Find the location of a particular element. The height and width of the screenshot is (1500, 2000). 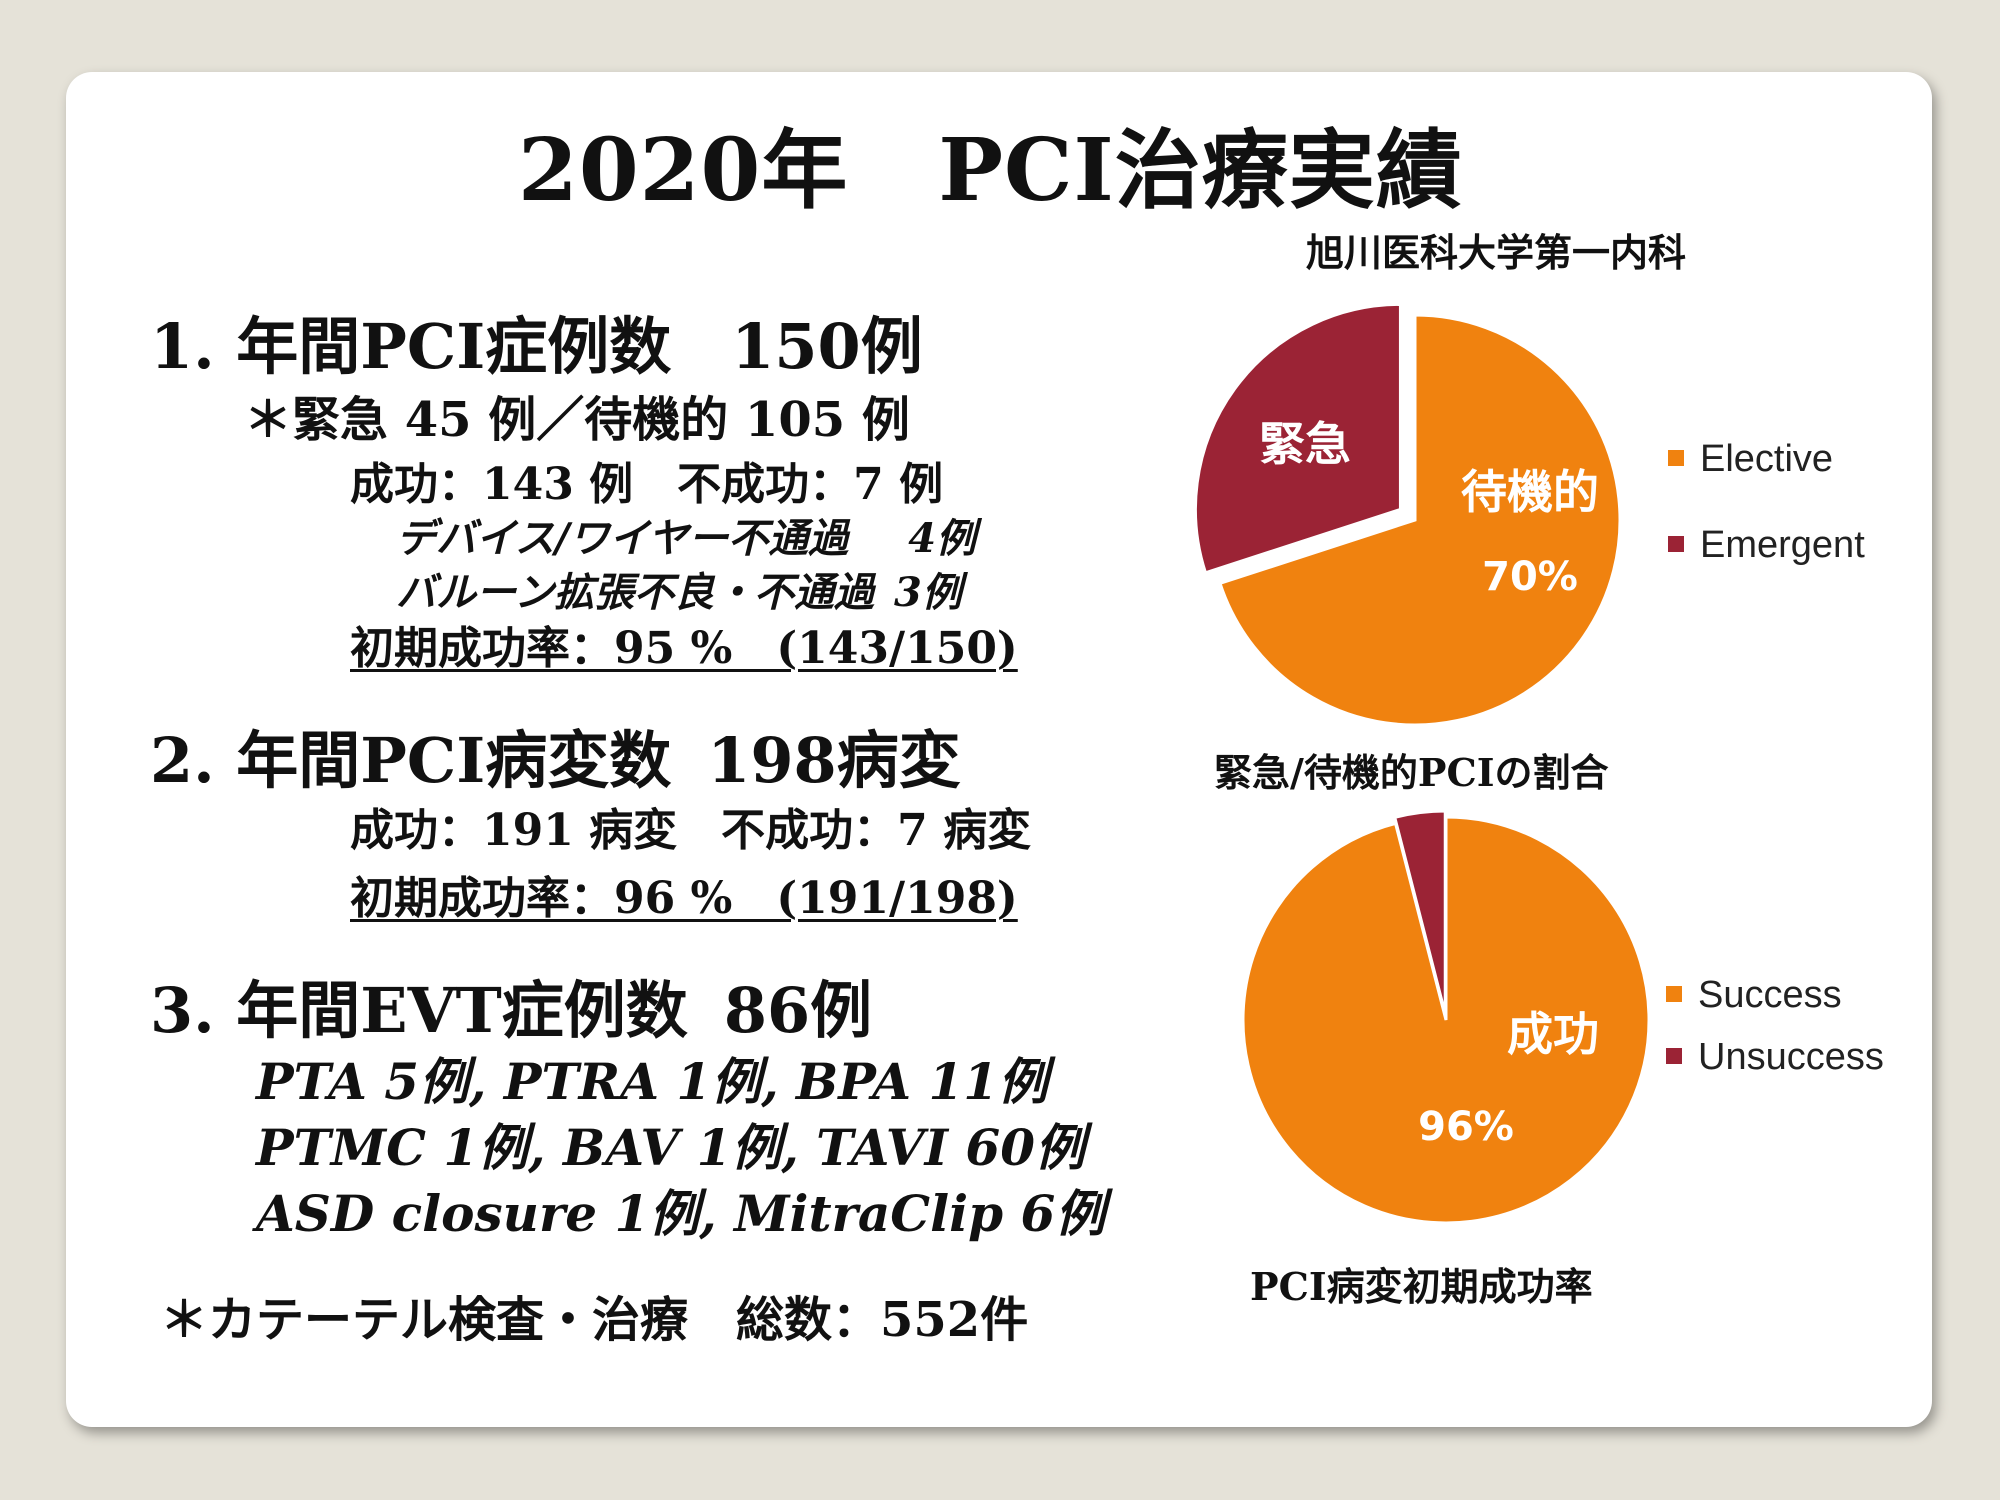

legend-item-elective: Elective is located at coordinates (1750, 459).